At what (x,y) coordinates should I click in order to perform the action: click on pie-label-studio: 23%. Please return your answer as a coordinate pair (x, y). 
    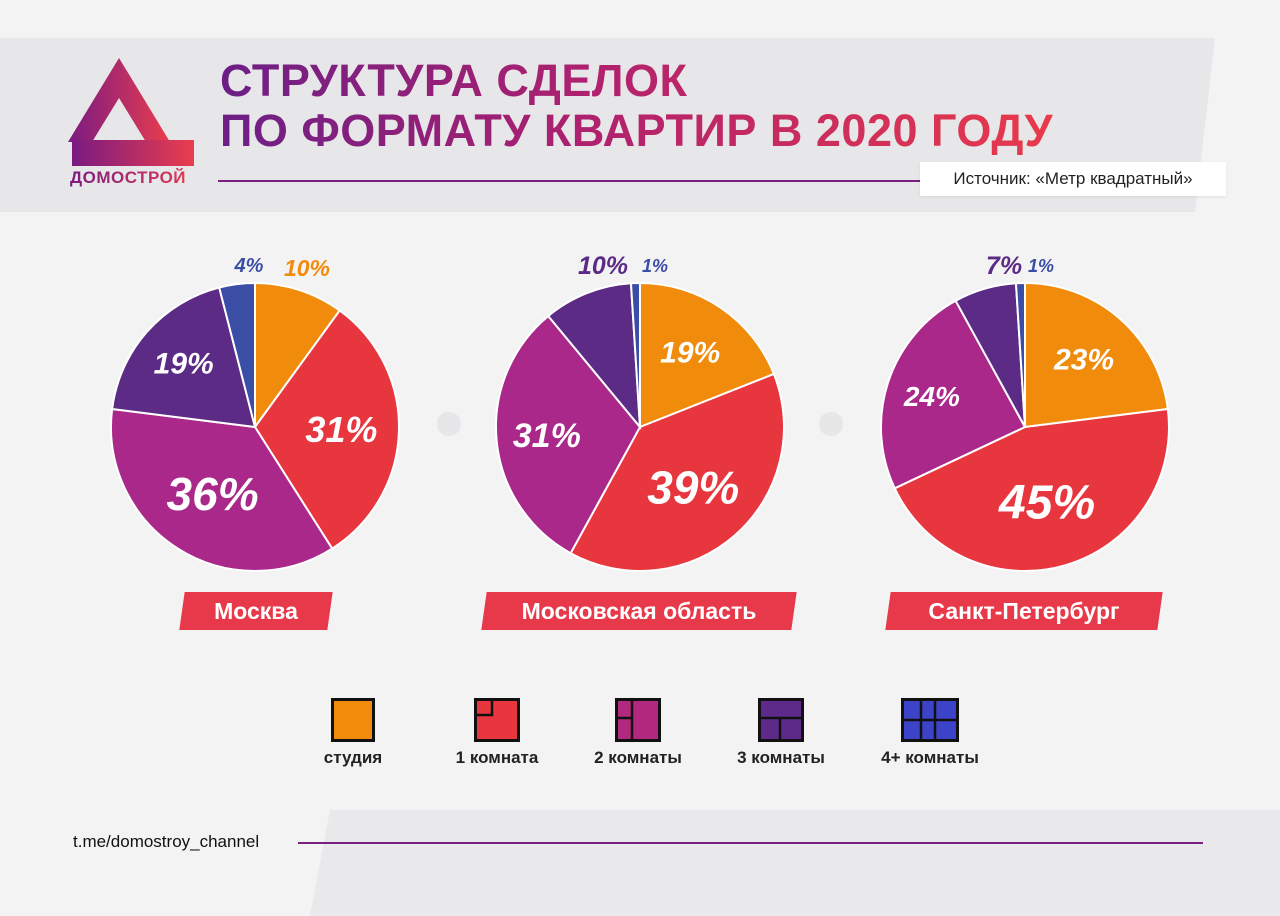
    Looking at the image, I should click on (1083, 360).